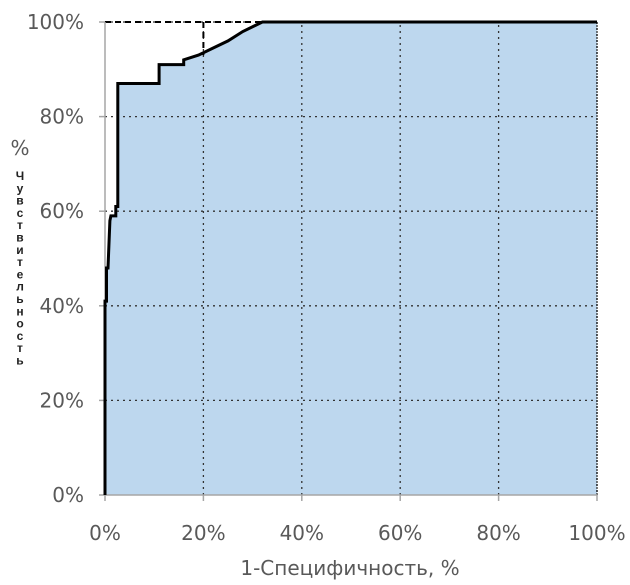 The width and height of the screenshot is (630, 585). Describe the element at coordinates (400, 533) in the screenshot. I see `x-tick-label: 60%` at that location.